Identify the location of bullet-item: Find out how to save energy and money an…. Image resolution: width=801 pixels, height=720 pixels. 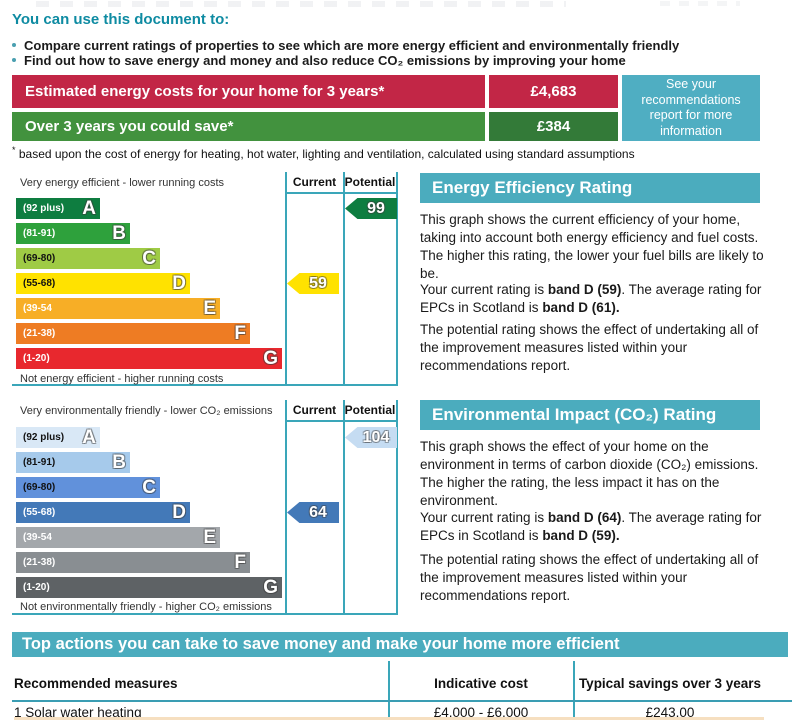
(392, 60).